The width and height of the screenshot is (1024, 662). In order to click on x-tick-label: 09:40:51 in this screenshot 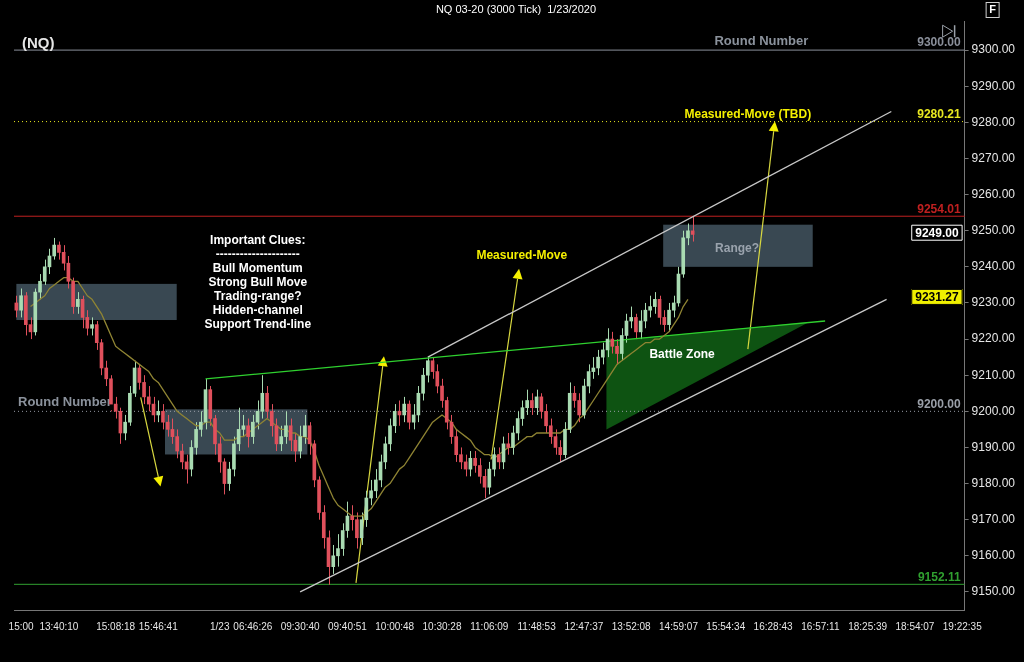, I will do `click(347, 626)`.